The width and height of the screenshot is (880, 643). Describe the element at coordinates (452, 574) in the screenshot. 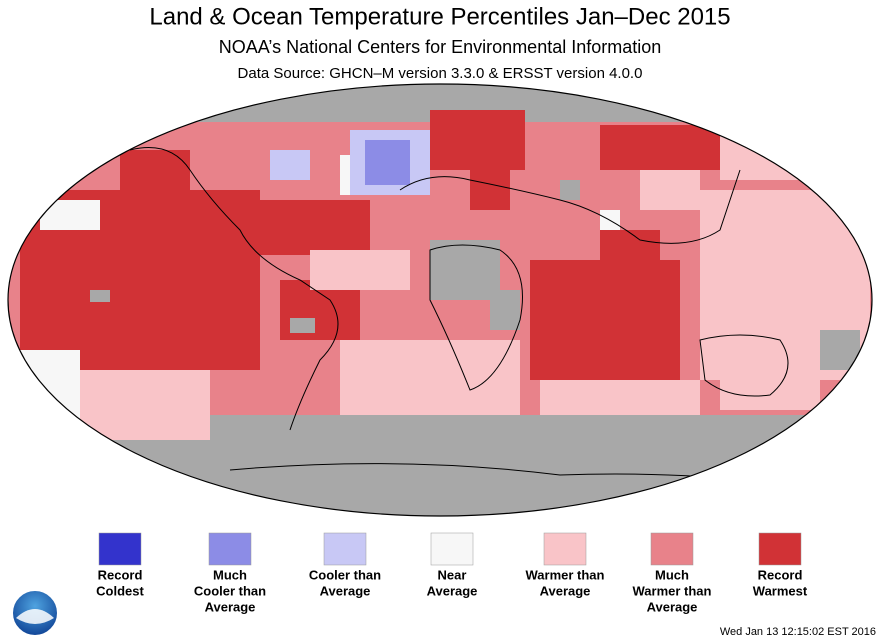

I see `legend-label: Near` at that location.